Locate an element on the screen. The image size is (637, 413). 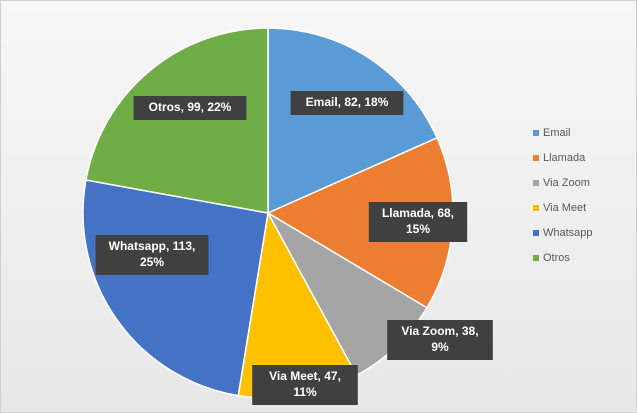
data-label-text: Llamada, 68, 15% is located at coordinates (418, 221).